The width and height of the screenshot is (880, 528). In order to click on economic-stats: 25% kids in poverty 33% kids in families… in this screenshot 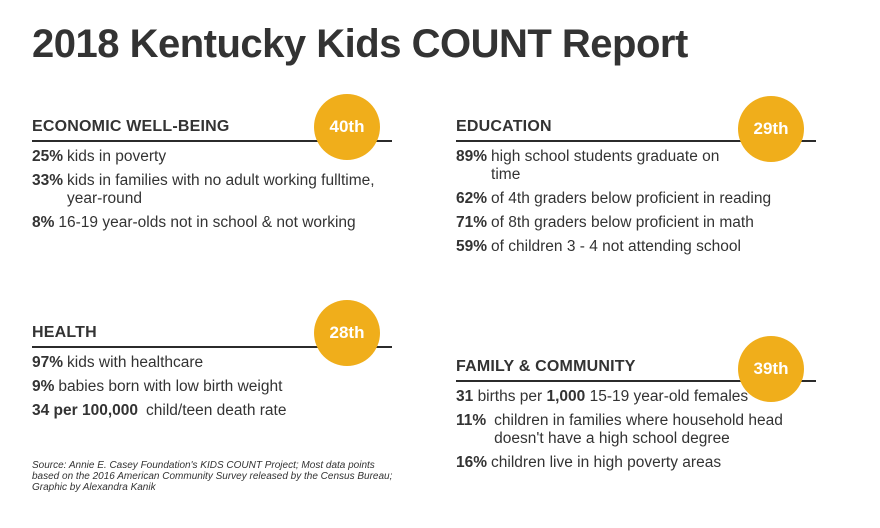, I will do `click(212, 190)`.